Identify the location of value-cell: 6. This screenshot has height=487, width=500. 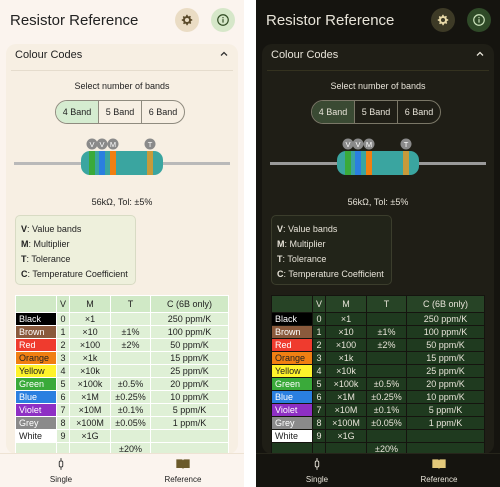
(319, 397).